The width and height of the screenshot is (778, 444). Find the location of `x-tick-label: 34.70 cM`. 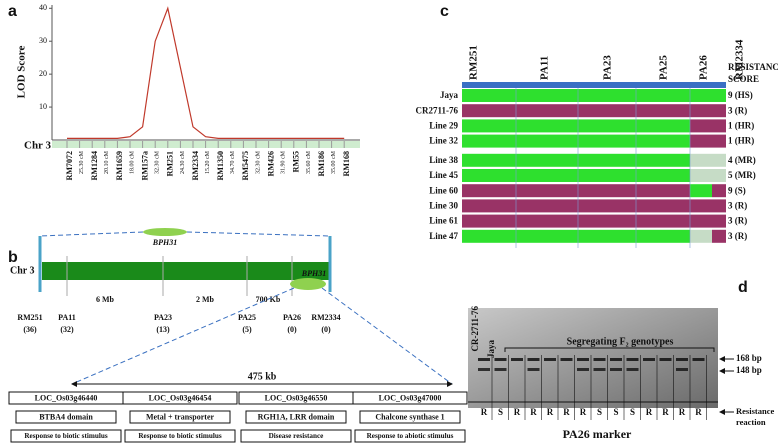

x-tick-label: 34.70 cM is located at coordinates (233, 162).